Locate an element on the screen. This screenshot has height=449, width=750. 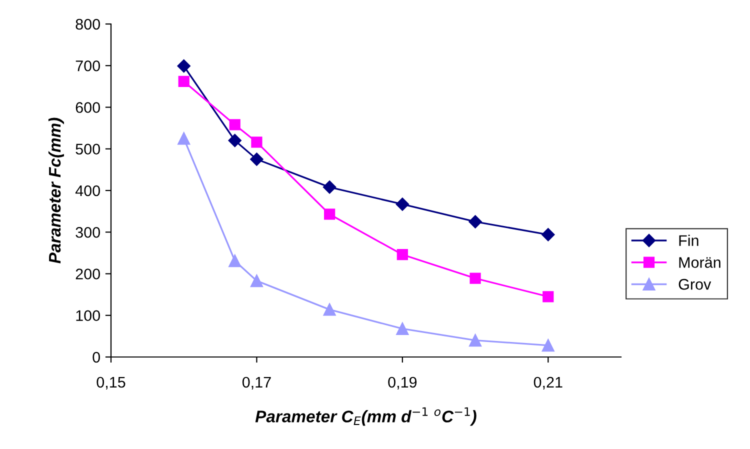
x-tick-label: 0,19 is located at coordinates (402, 383).